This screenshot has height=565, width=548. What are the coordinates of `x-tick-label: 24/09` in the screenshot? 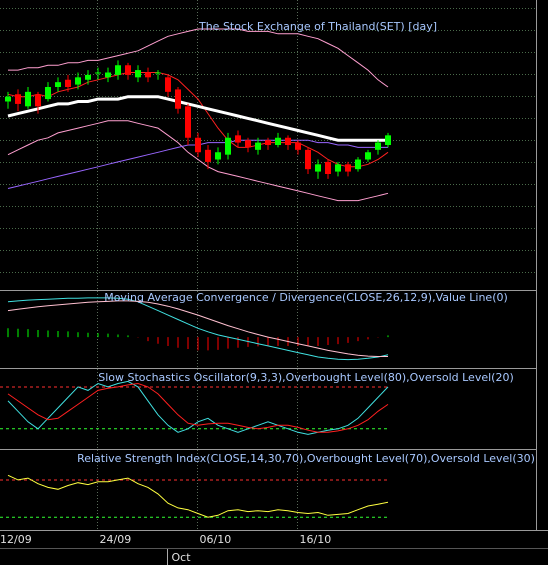 It's located at (116, 539).